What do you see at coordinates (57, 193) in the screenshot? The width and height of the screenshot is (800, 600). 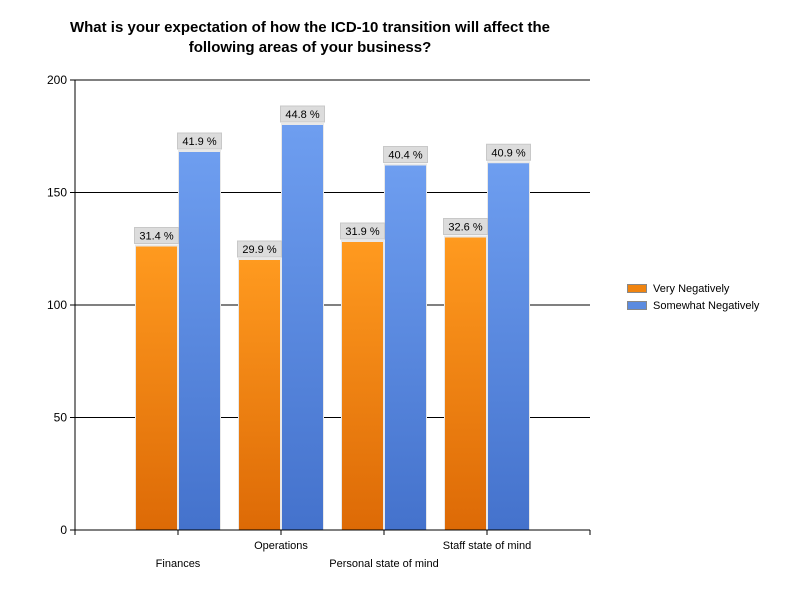 I see `y-tick-label-150: 150` at bounding box center [57, 193].